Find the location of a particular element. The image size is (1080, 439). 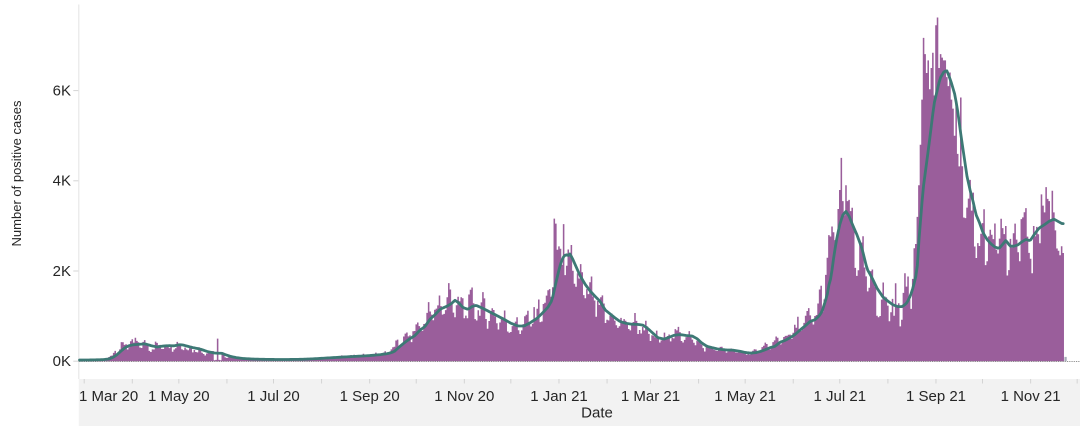

svg-text: 1 Sep 20 is located at coordinates (370, 396).